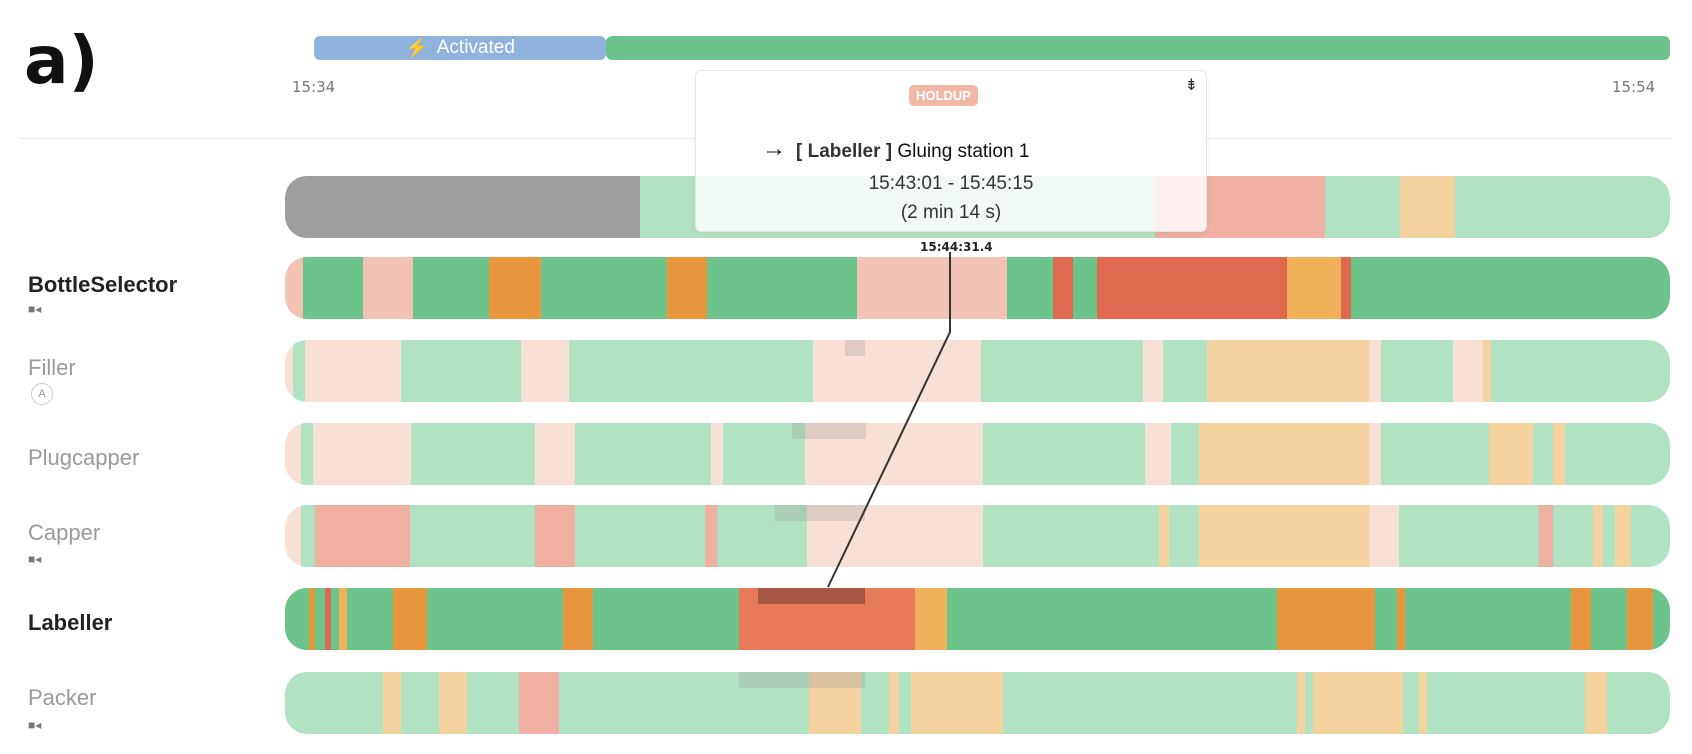  I want to click on segment-idle, so click(462, 207).